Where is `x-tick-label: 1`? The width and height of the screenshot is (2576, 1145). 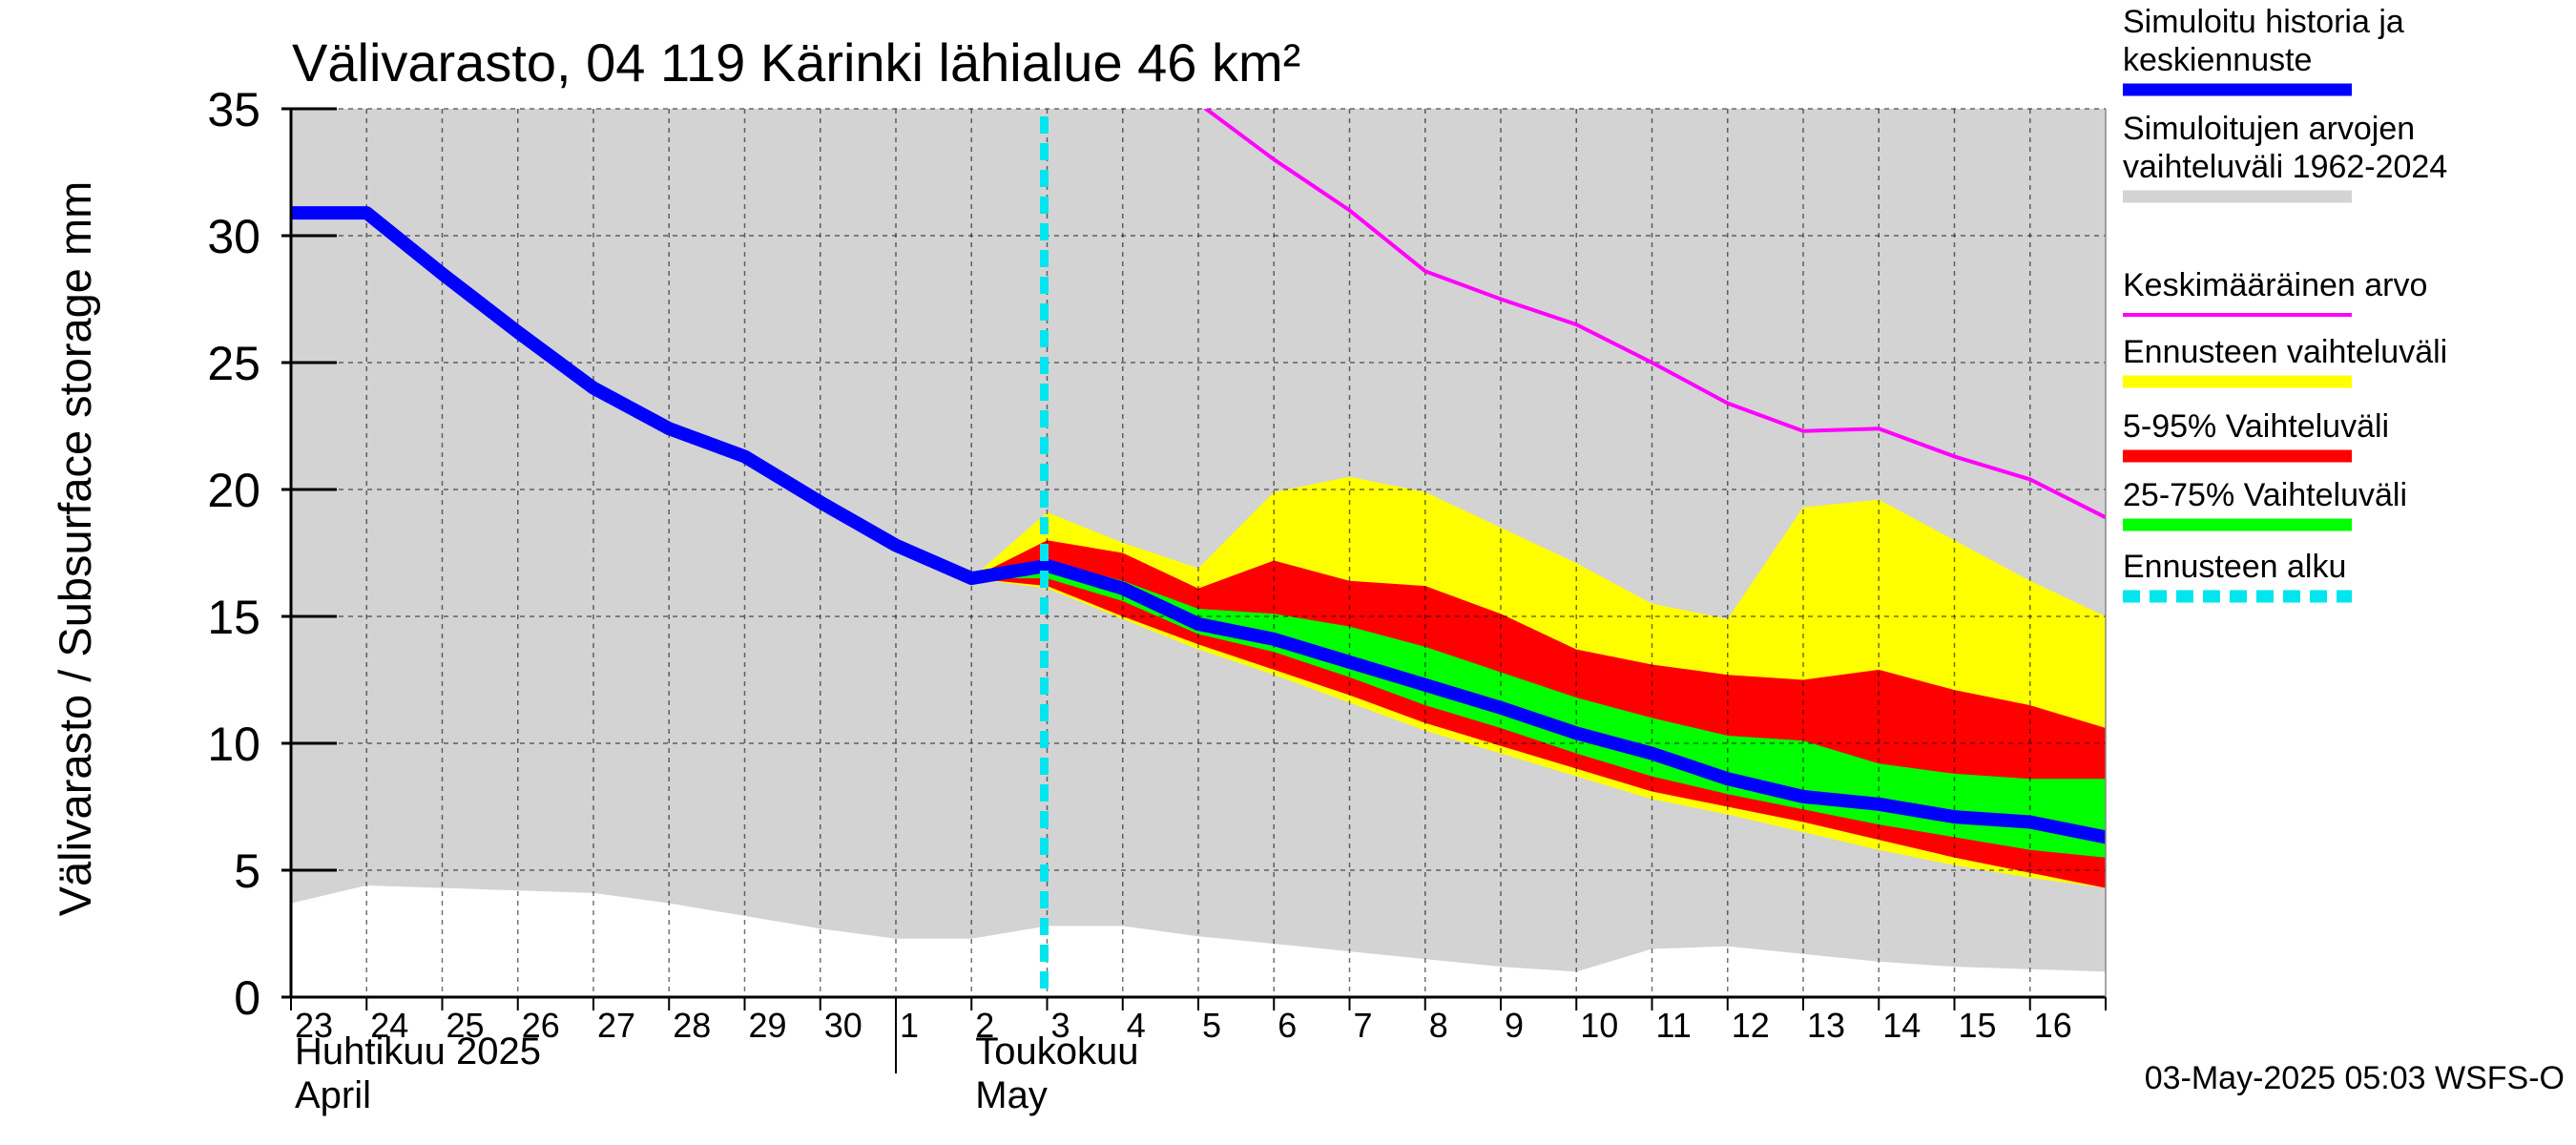
x-tick-label: 1 is located at coordinates (909, 1025).